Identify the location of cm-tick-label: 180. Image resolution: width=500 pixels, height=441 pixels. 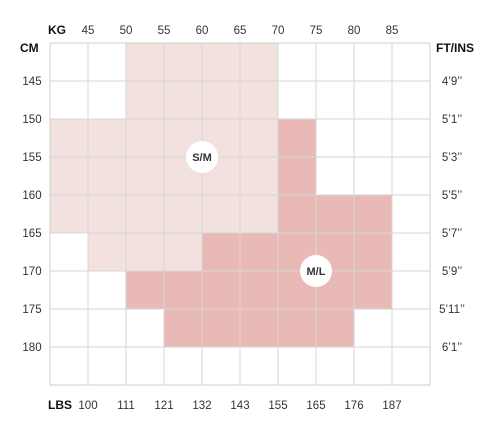
(31, 348).